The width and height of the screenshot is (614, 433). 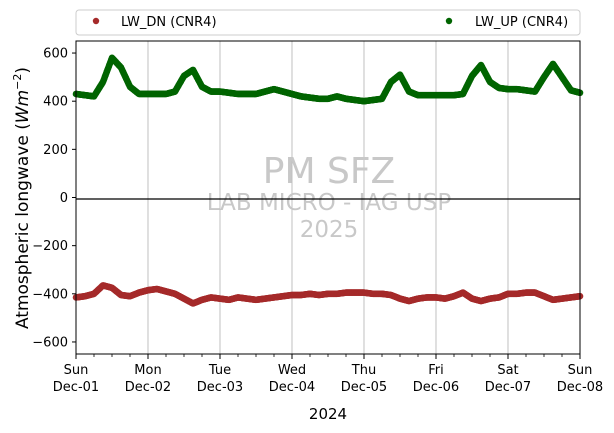 What do you see at coordinates (50, 246) in the screenshot?
I see `y-tick-label: −200` at bounding box center [50, 246].